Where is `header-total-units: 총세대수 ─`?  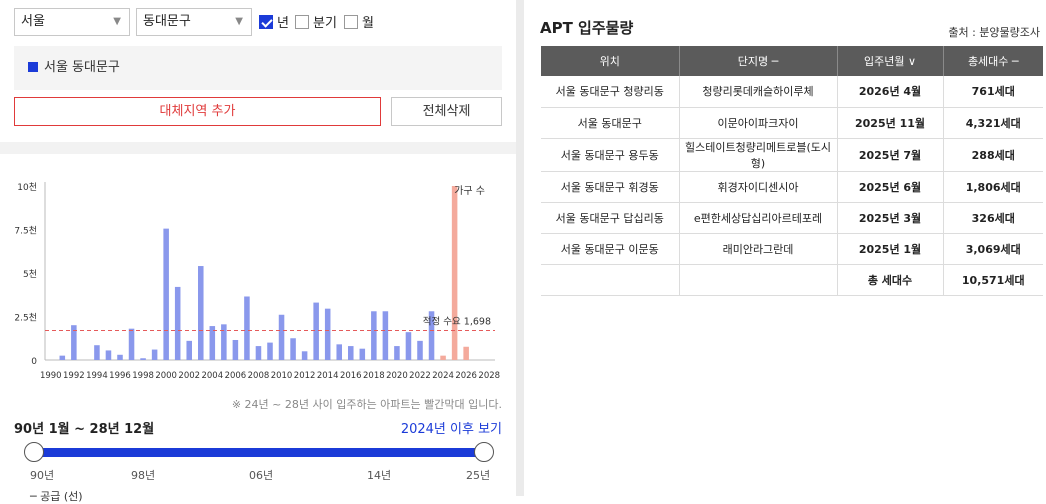 header-total-units: 총세대수 ─ is located at coordinates (993, 61).